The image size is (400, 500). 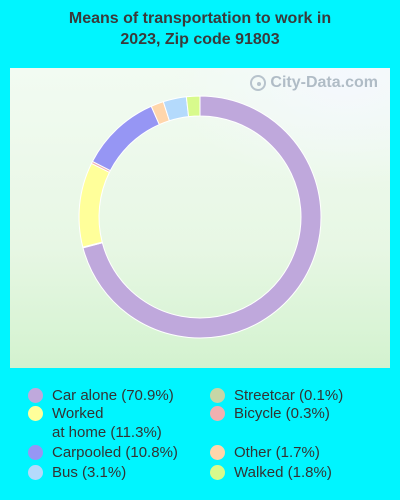 What do you see at coordinates (258, 83) in the screenshot?
I see `city-data-logo-icon` at bounding box center [258, 83].